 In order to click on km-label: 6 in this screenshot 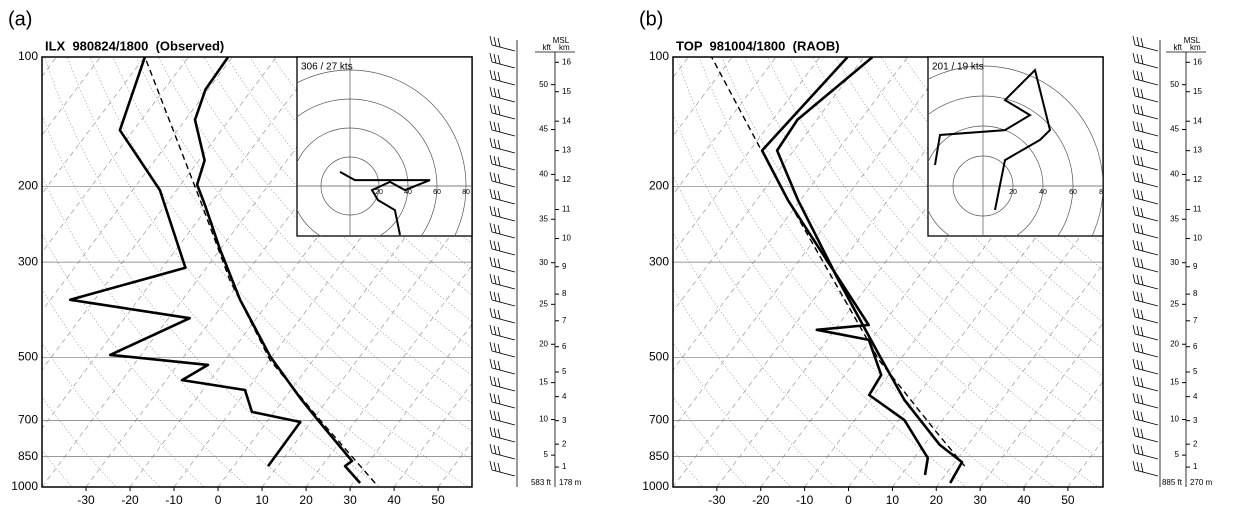, I will do `click(564, 346)`.